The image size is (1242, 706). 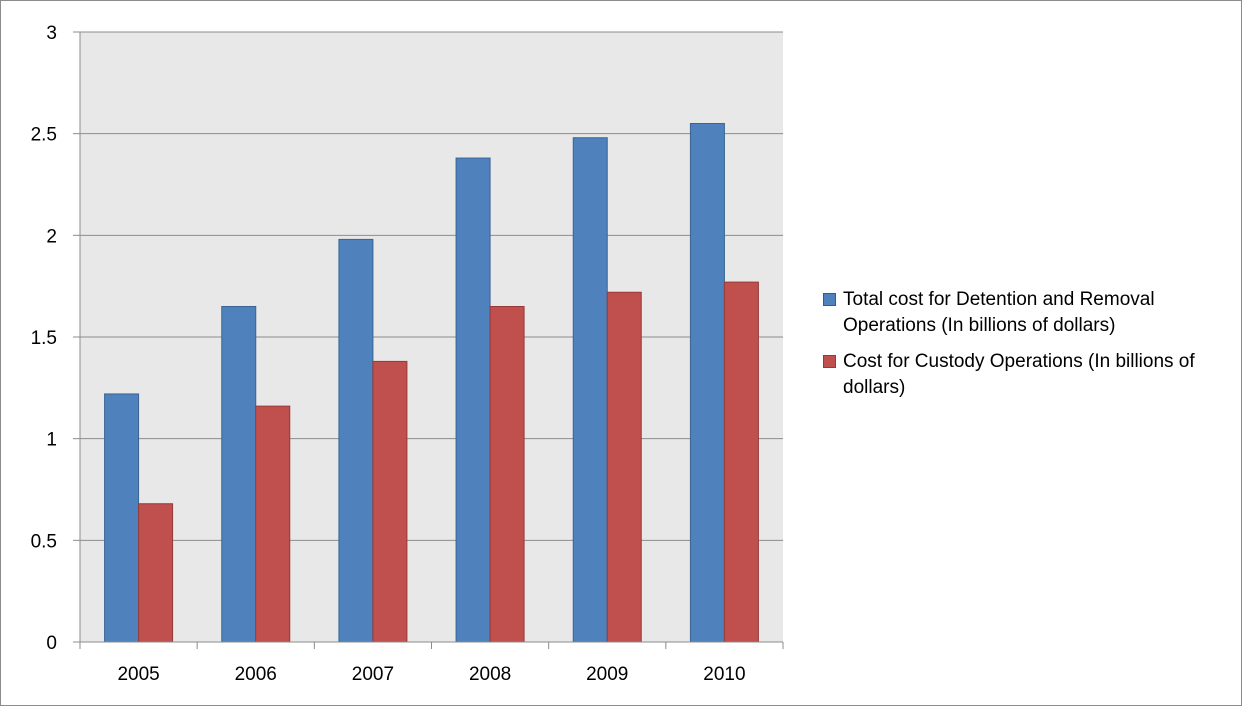 I want to click on y-tick-label: 1, so click(x=51, y=440).